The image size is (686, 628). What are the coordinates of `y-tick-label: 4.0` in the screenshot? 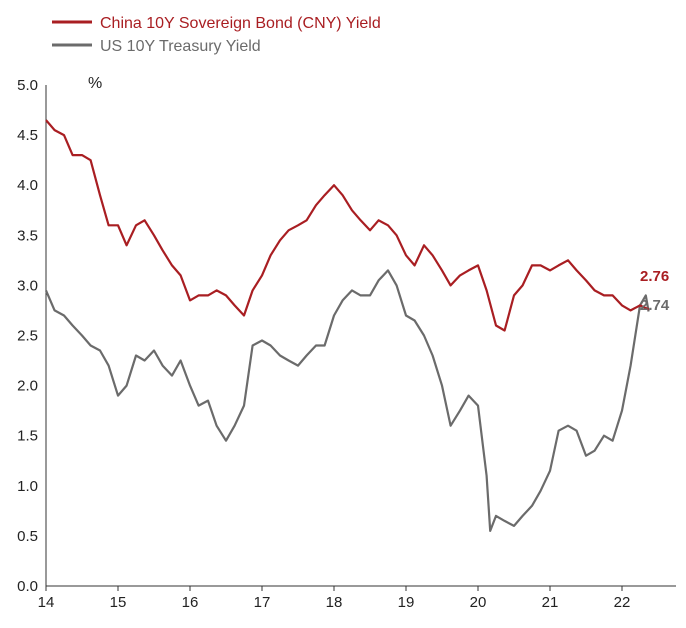 It's located at (27, 185).